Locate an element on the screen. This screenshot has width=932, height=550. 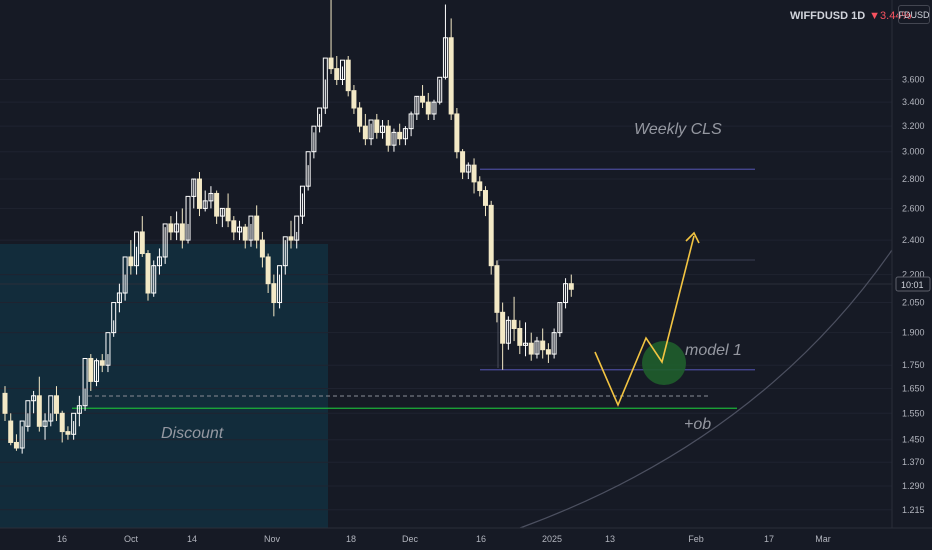
time-axis-panel is located at coordinates (466, 539).